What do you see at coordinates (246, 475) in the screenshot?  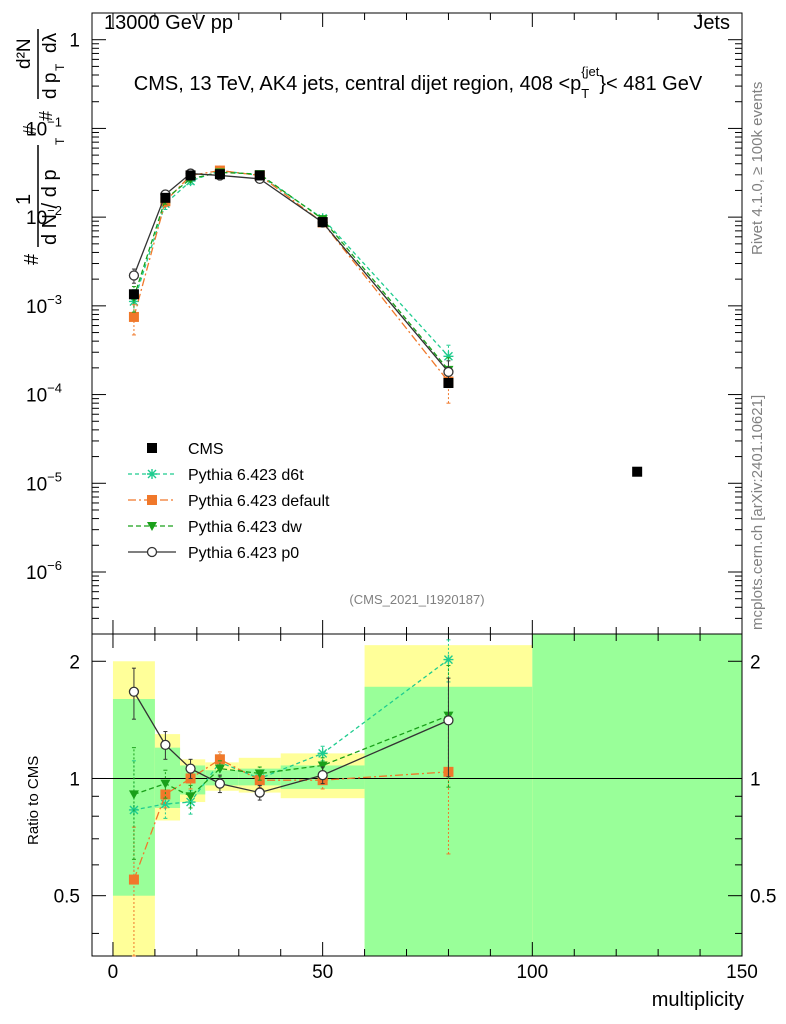 I see `legend-label-d6t: Pythia 6.423 d6t` at bounding box center [246, 475].